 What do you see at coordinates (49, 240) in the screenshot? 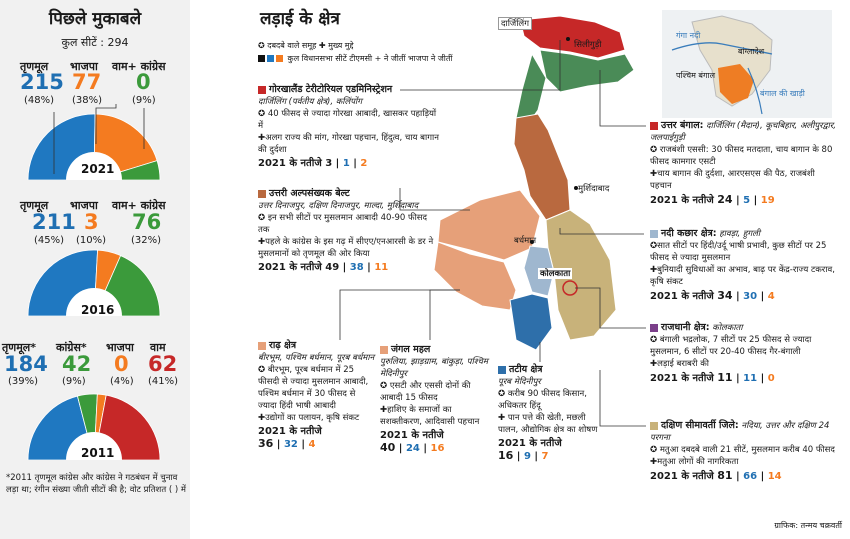
I see `tmc-pct-2016: (45%)` at bounding box center [49, 240].